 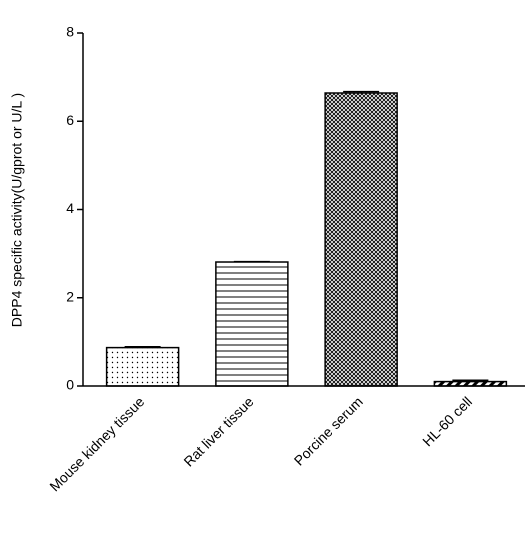 What do you see at coordinates (70, 385) in the screenshot?
I see `y-tick-label: 0` at bounding box center [70, 385].